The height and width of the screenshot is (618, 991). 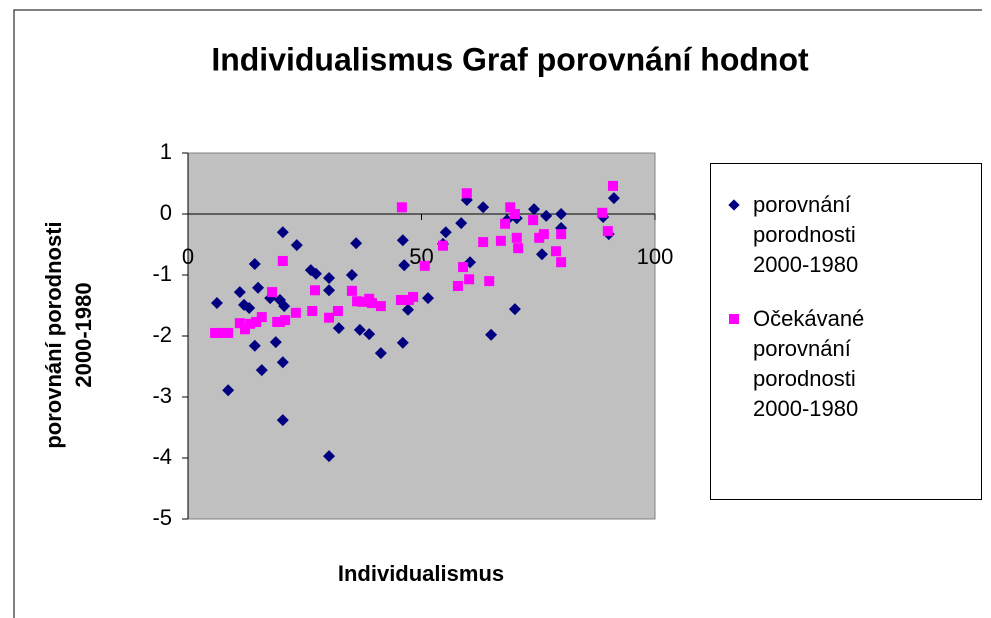 What do you see at coordinates (188, 256) in the screenshot?
I see `x-tick-label: 0` at bounding box center [188, 256].